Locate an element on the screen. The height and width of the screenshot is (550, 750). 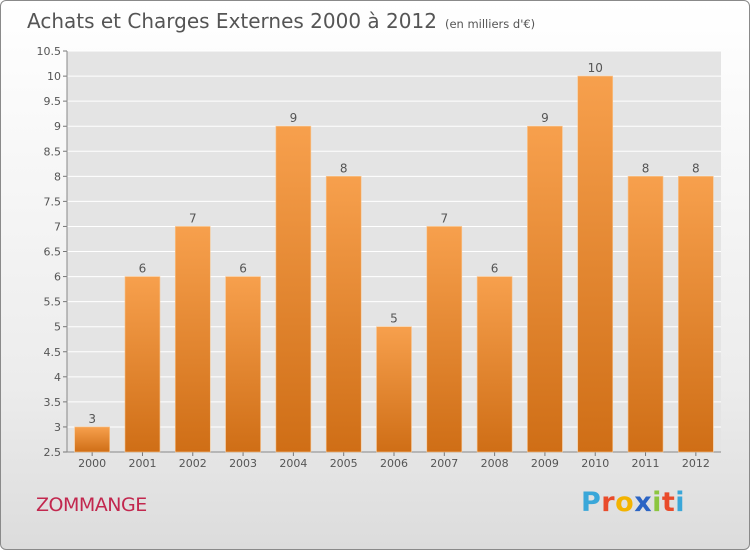
proxiti-logo: Proxiti is located at coordinates (633, 502).